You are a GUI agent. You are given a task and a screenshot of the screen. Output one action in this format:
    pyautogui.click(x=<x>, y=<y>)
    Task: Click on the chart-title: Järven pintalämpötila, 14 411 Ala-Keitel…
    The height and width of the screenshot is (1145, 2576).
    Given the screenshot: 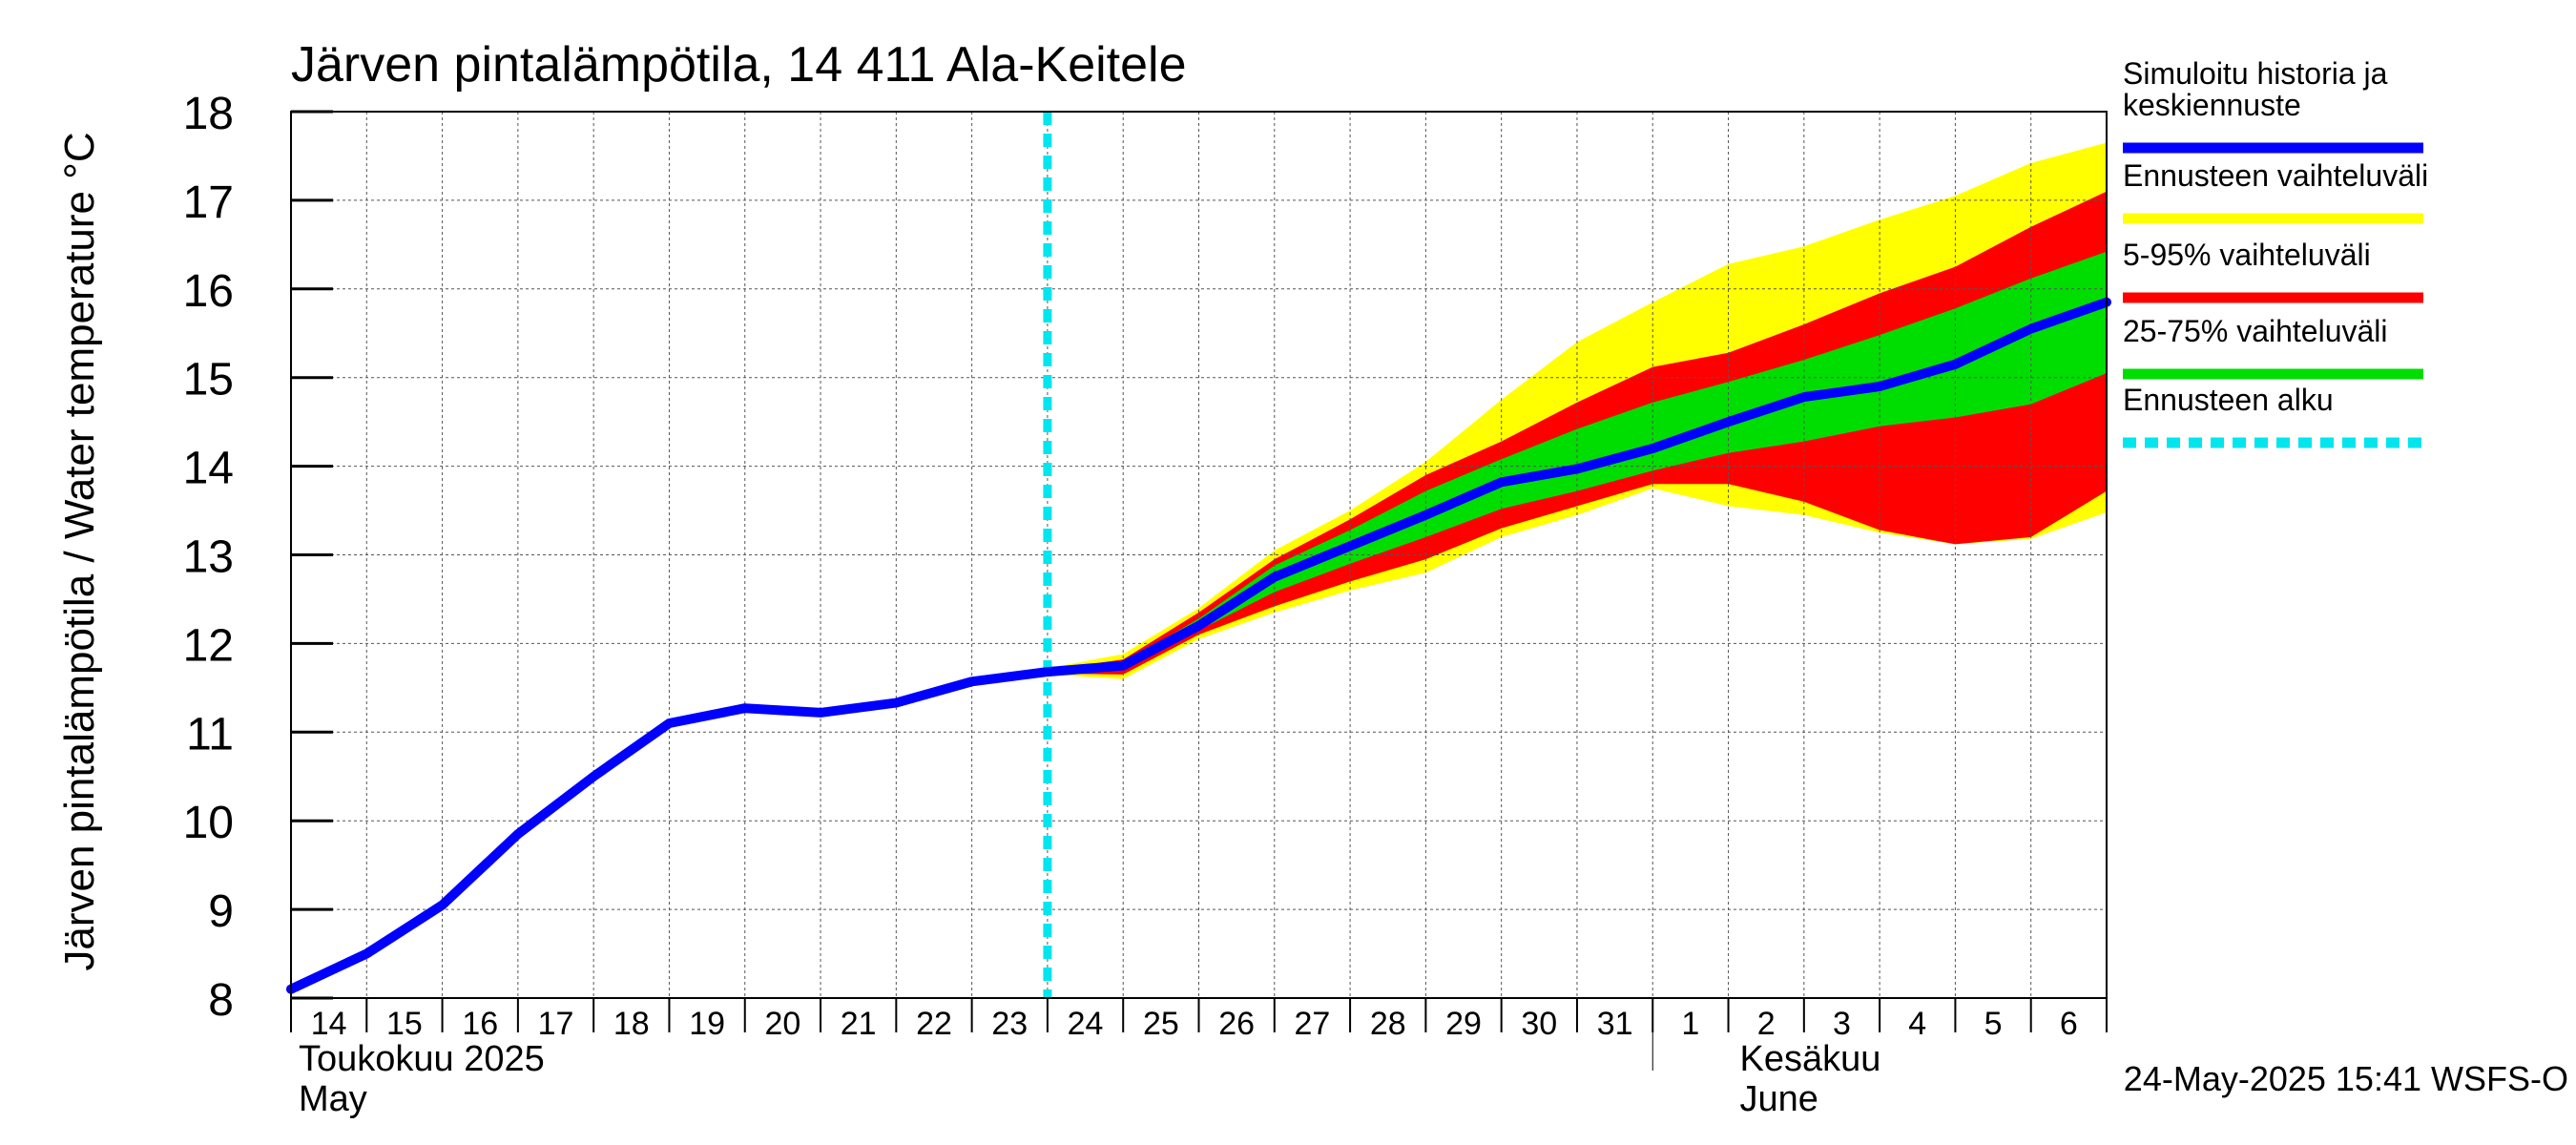 What is the action you would take?
    pyautogui.click(x=739, y=65)
    